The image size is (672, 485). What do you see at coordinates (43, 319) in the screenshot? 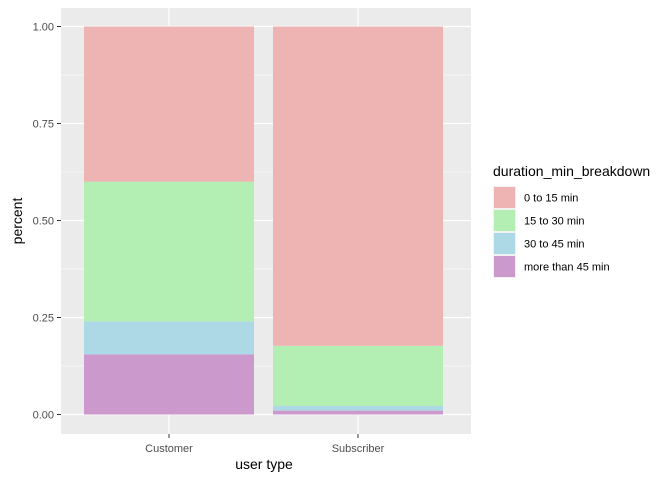
I see `y-tick-label: 0.25` at bounding box center [43, 319].